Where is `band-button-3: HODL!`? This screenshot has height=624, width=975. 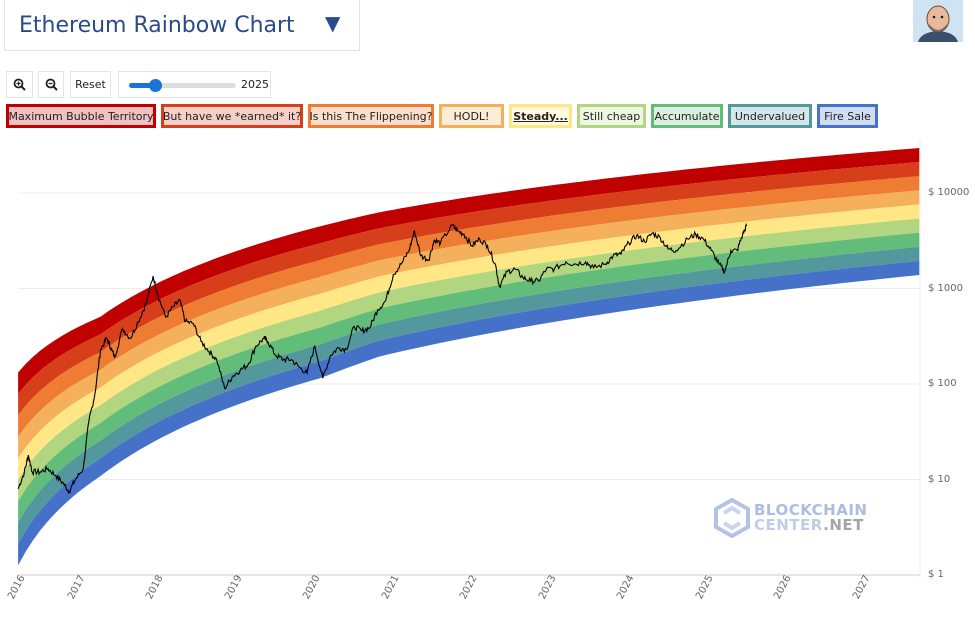
band-button-3: HODL! is located at coordinates (471, 116).